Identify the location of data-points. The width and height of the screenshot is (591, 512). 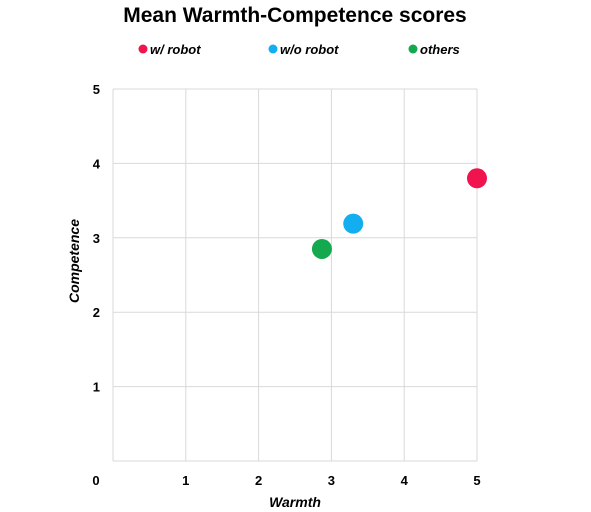
(399, 213).